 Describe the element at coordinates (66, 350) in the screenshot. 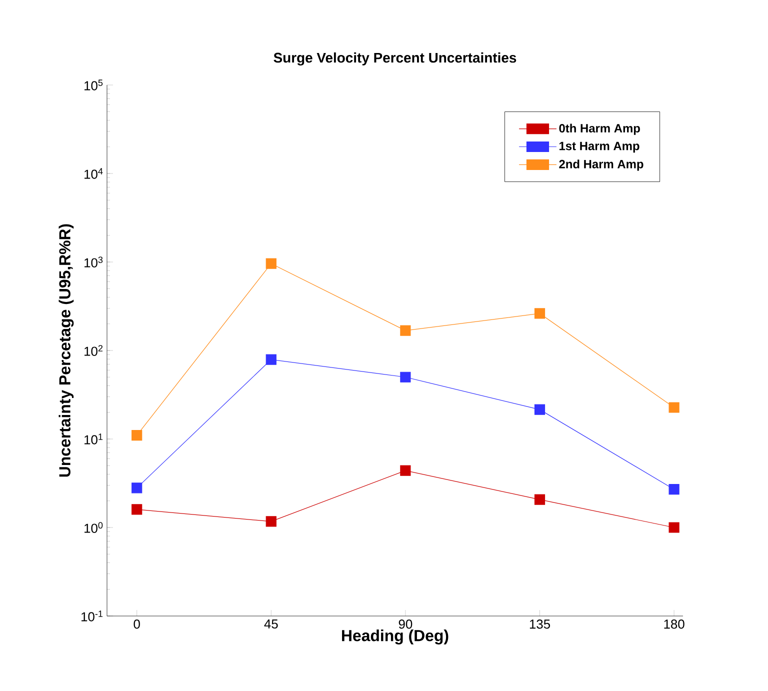

I see `y-axis-title: Uncertainty Percetage (U95,R%R)` at that location.